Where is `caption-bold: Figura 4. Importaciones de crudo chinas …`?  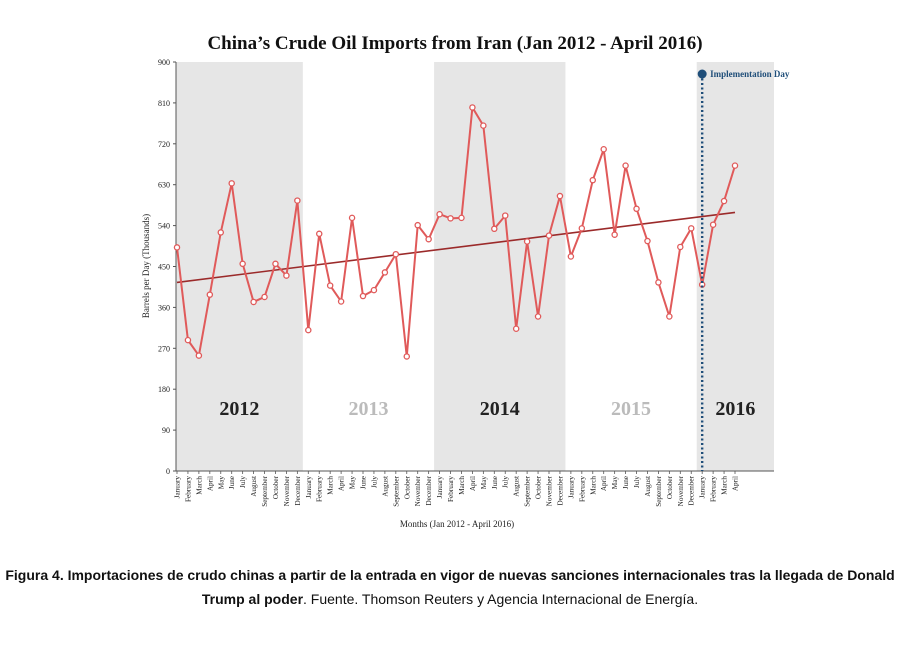
caption-bold: Figura 4. Importaciones de crudo chinas … is located at coordinates (450, 587).